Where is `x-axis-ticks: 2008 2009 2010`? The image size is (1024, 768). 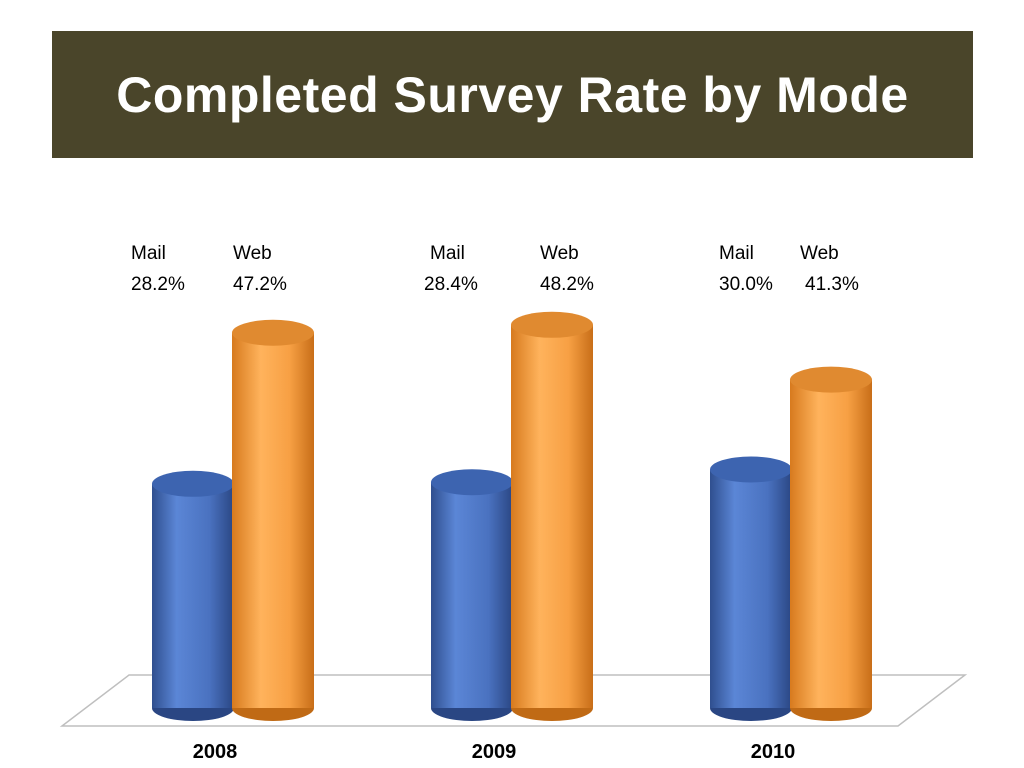 x-axis-ticks: 2008 2009 2010 is located at coordinates (494, 752).